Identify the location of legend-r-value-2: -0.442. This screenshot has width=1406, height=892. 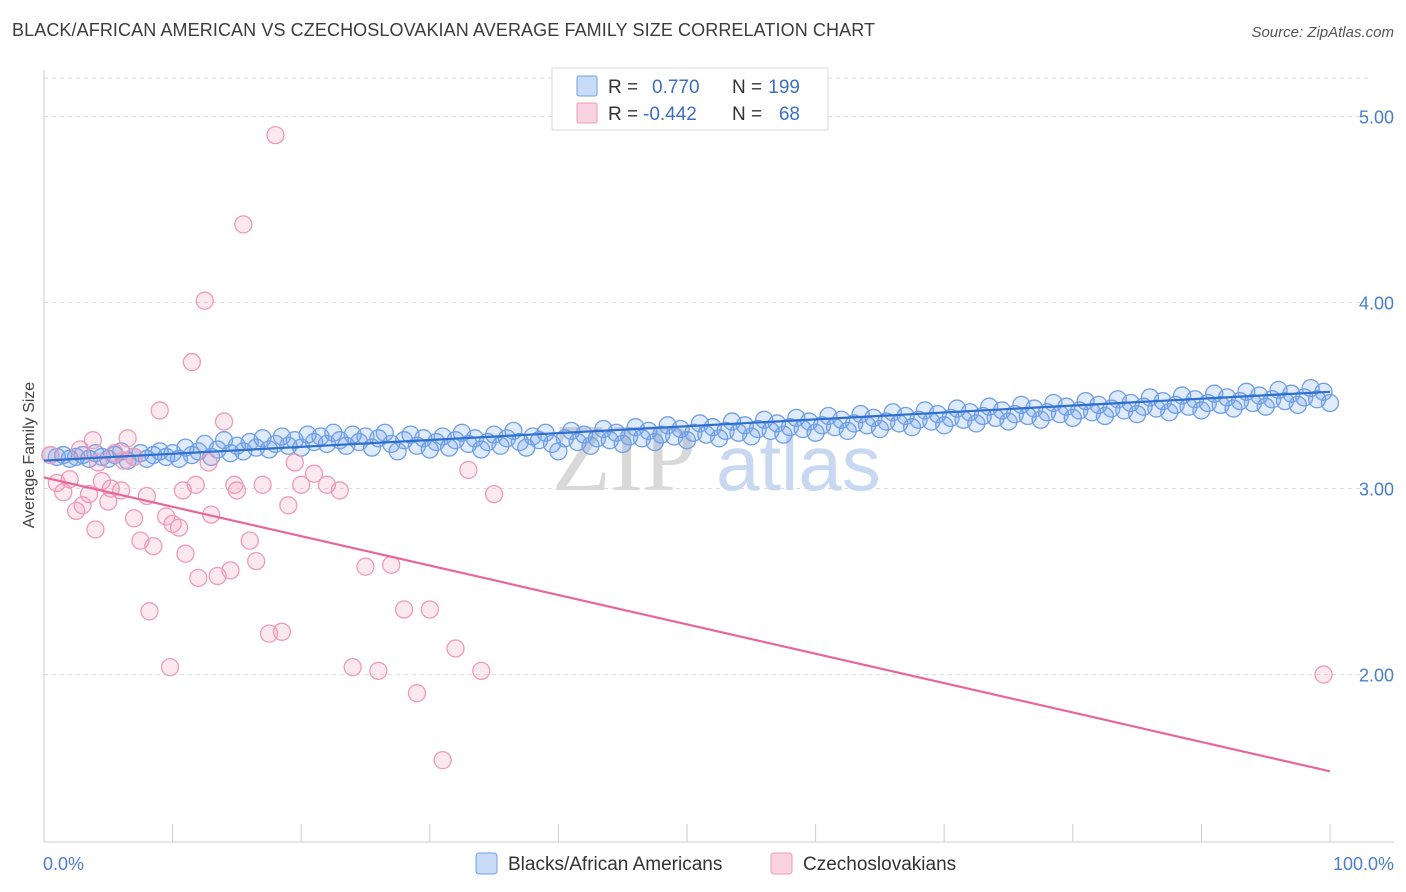
(670, 114).